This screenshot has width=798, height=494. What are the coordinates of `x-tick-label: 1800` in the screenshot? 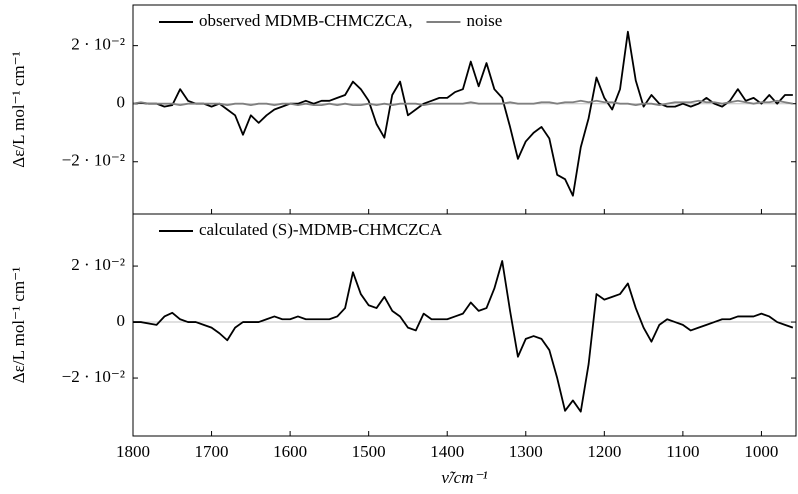 It's located at (133, 451).